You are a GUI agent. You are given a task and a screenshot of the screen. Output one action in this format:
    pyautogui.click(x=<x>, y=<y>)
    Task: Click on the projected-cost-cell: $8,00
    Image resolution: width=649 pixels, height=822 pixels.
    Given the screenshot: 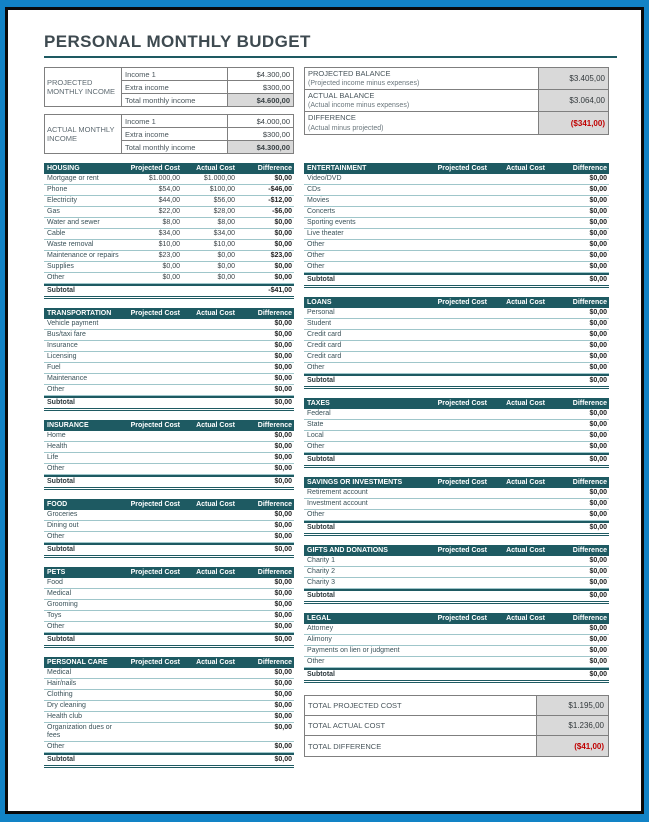 What is the action you would take?
    pyautogui.click(x=171, y=222)
    